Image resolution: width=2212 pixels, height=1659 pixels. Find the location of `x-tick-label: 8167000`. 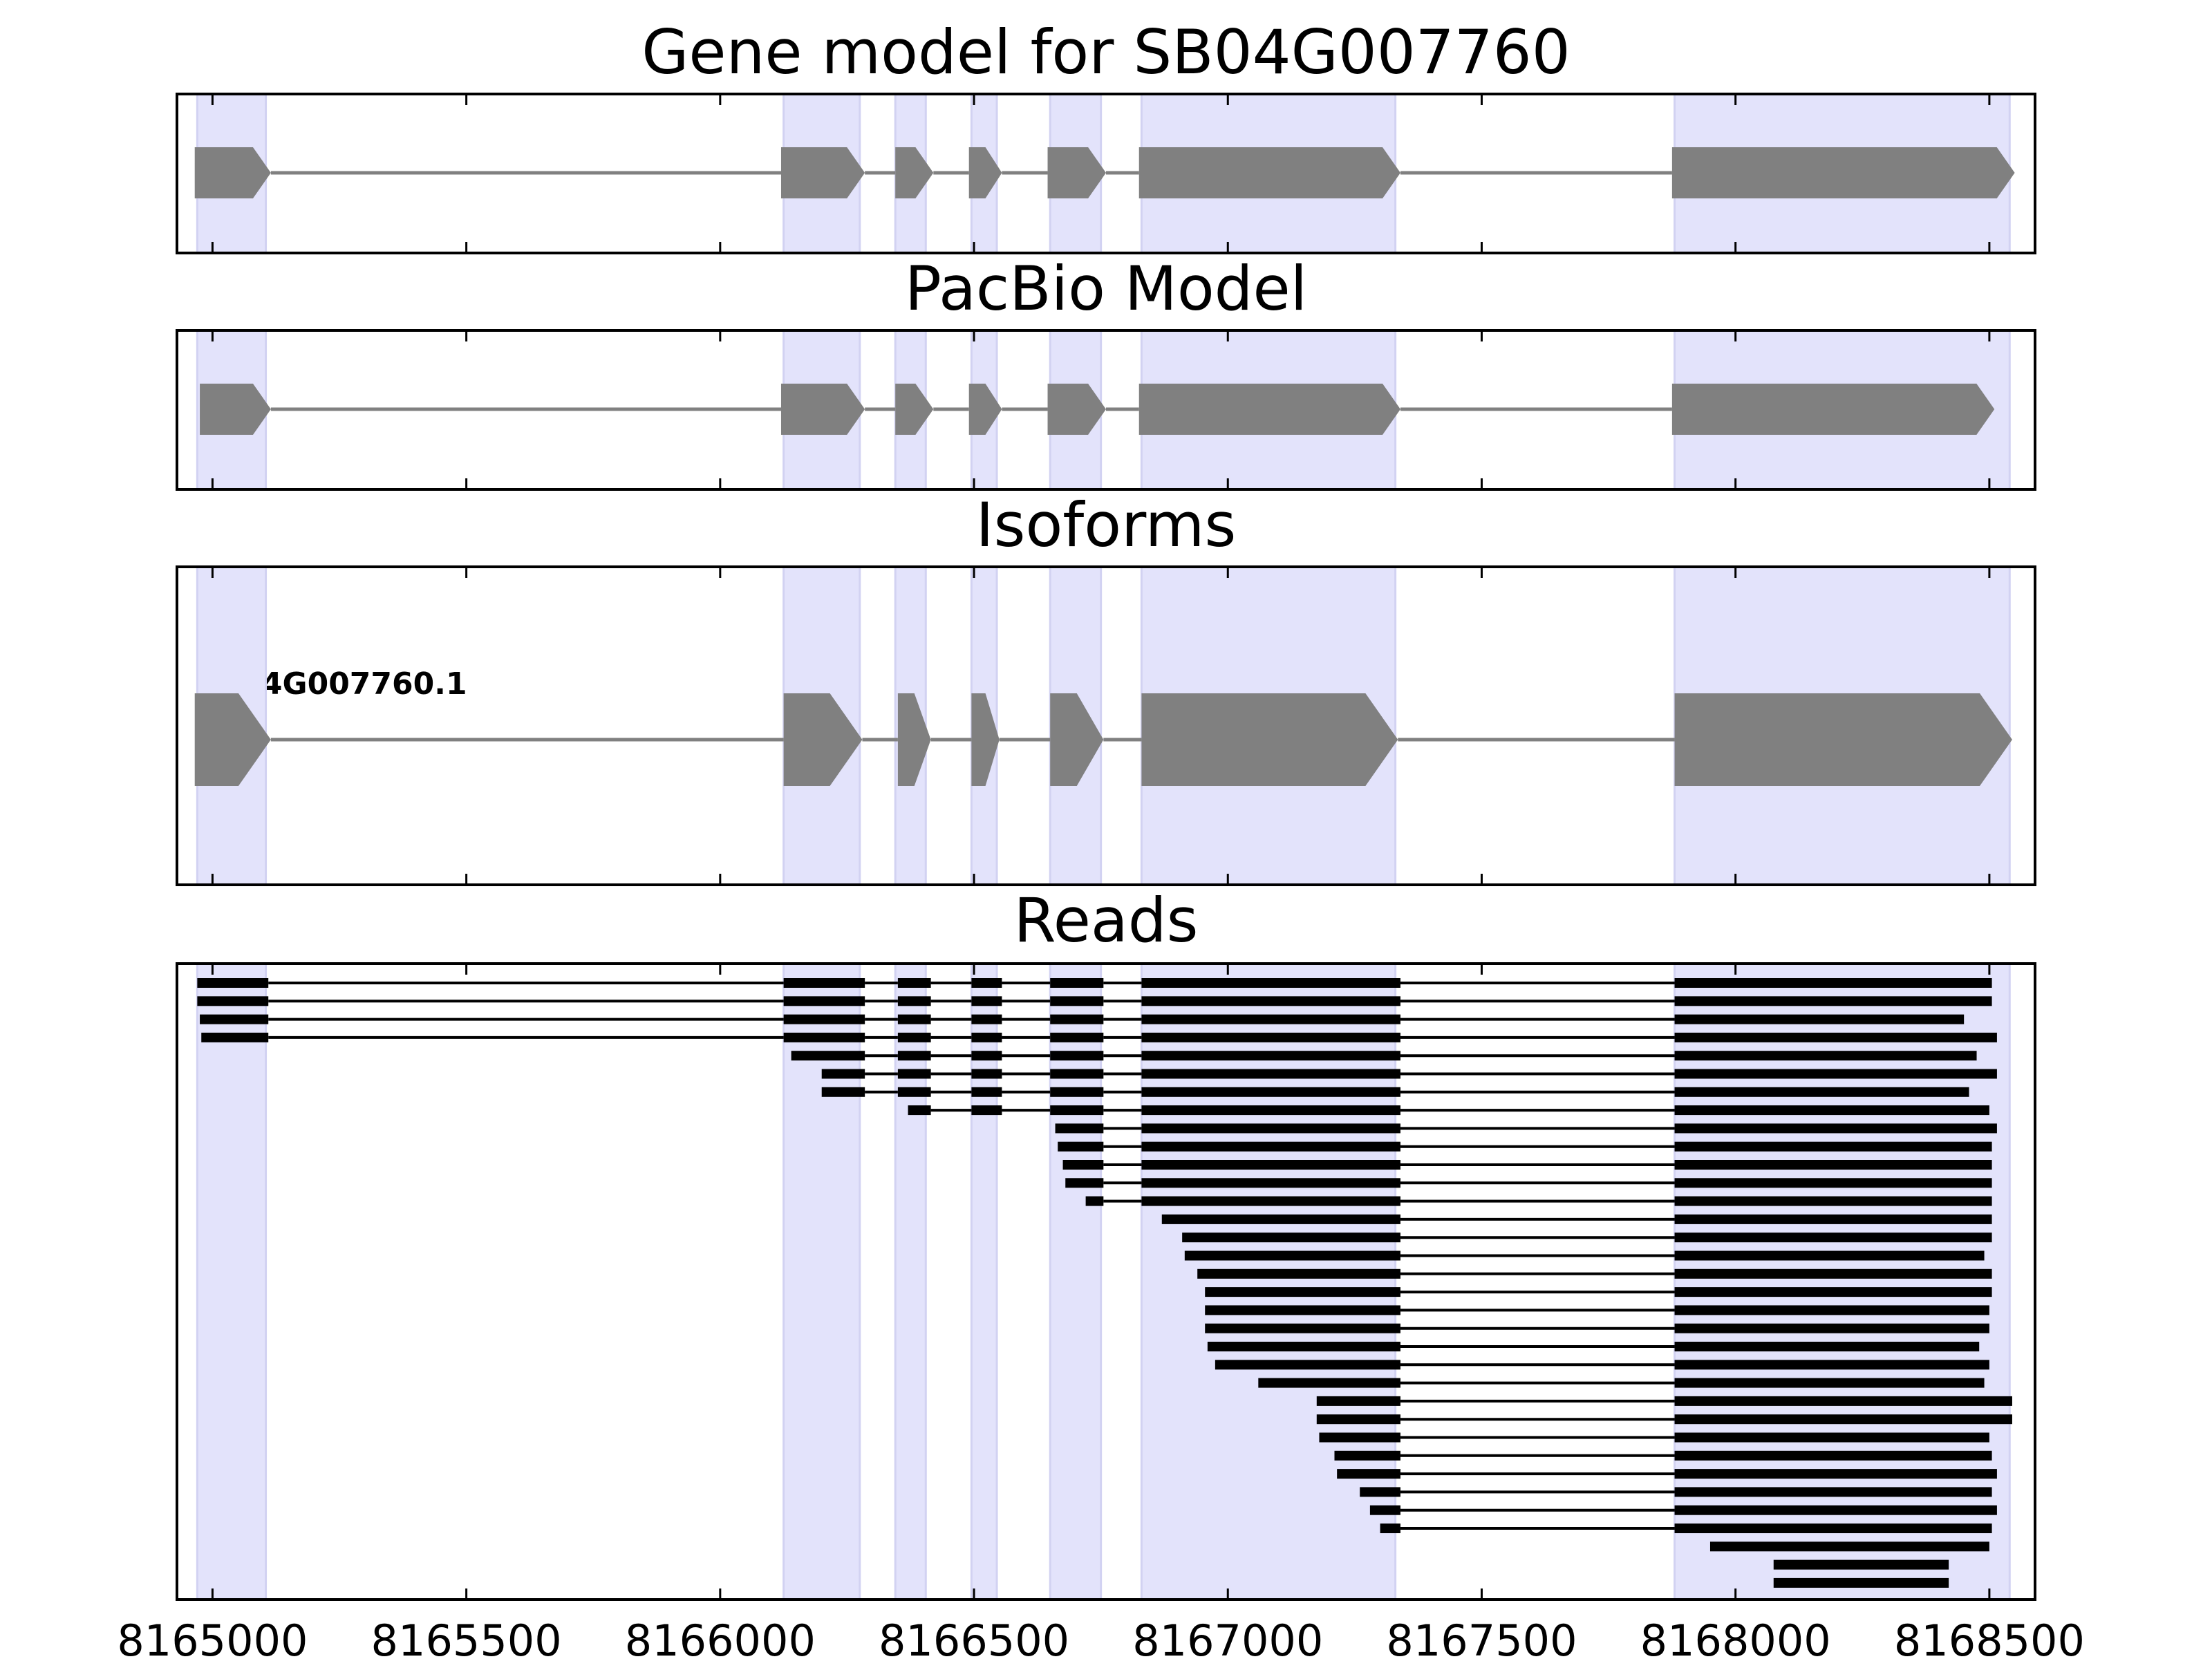

x-tick-label: 8167000 is located at coordinates (1227, 1637).